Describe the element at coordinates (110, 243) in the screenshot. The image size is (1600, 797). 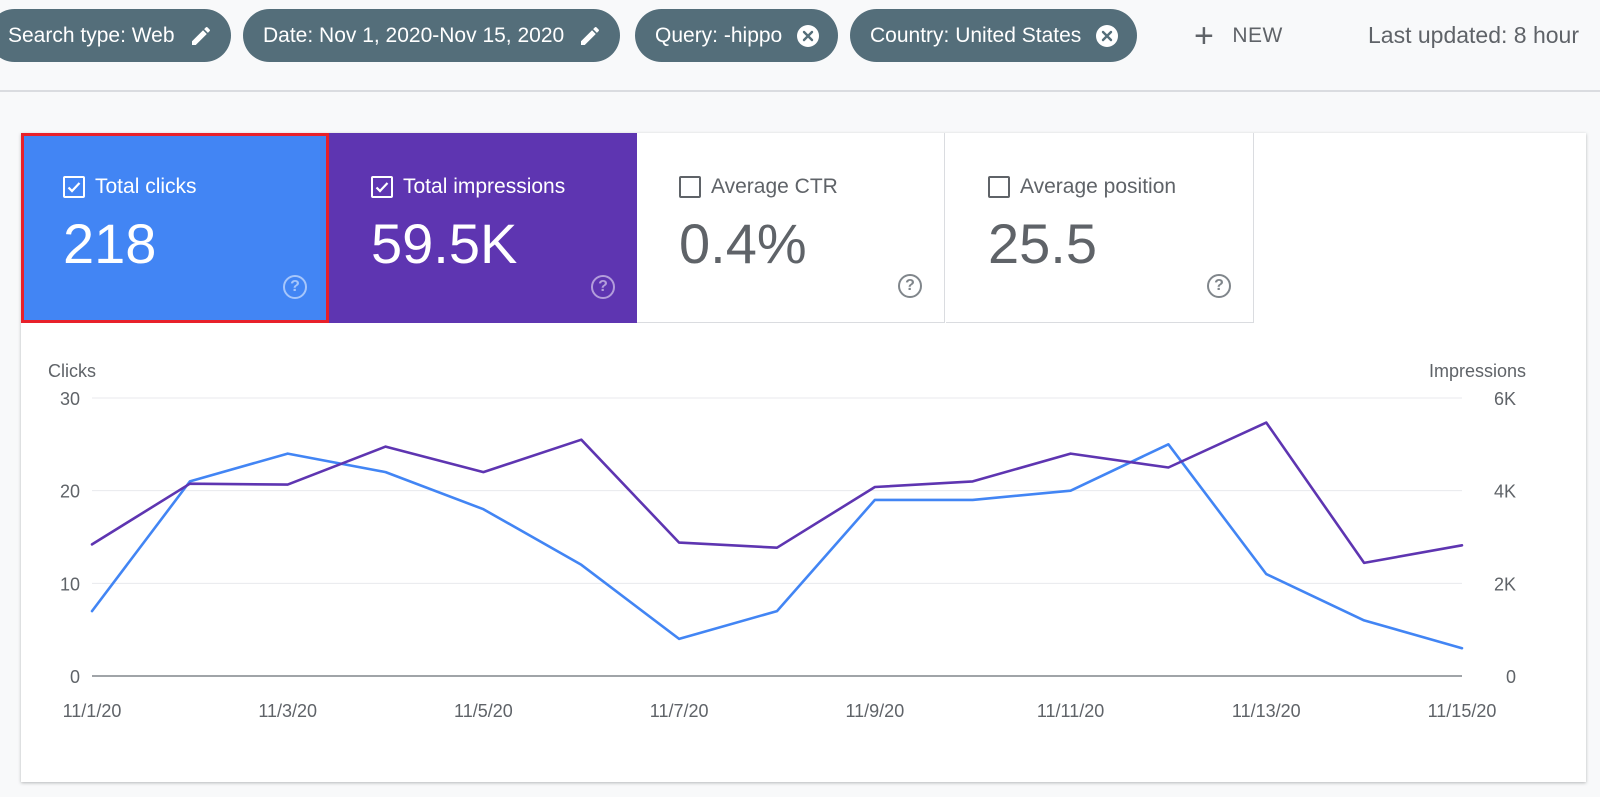
I see `metric-value: 218` at that location.